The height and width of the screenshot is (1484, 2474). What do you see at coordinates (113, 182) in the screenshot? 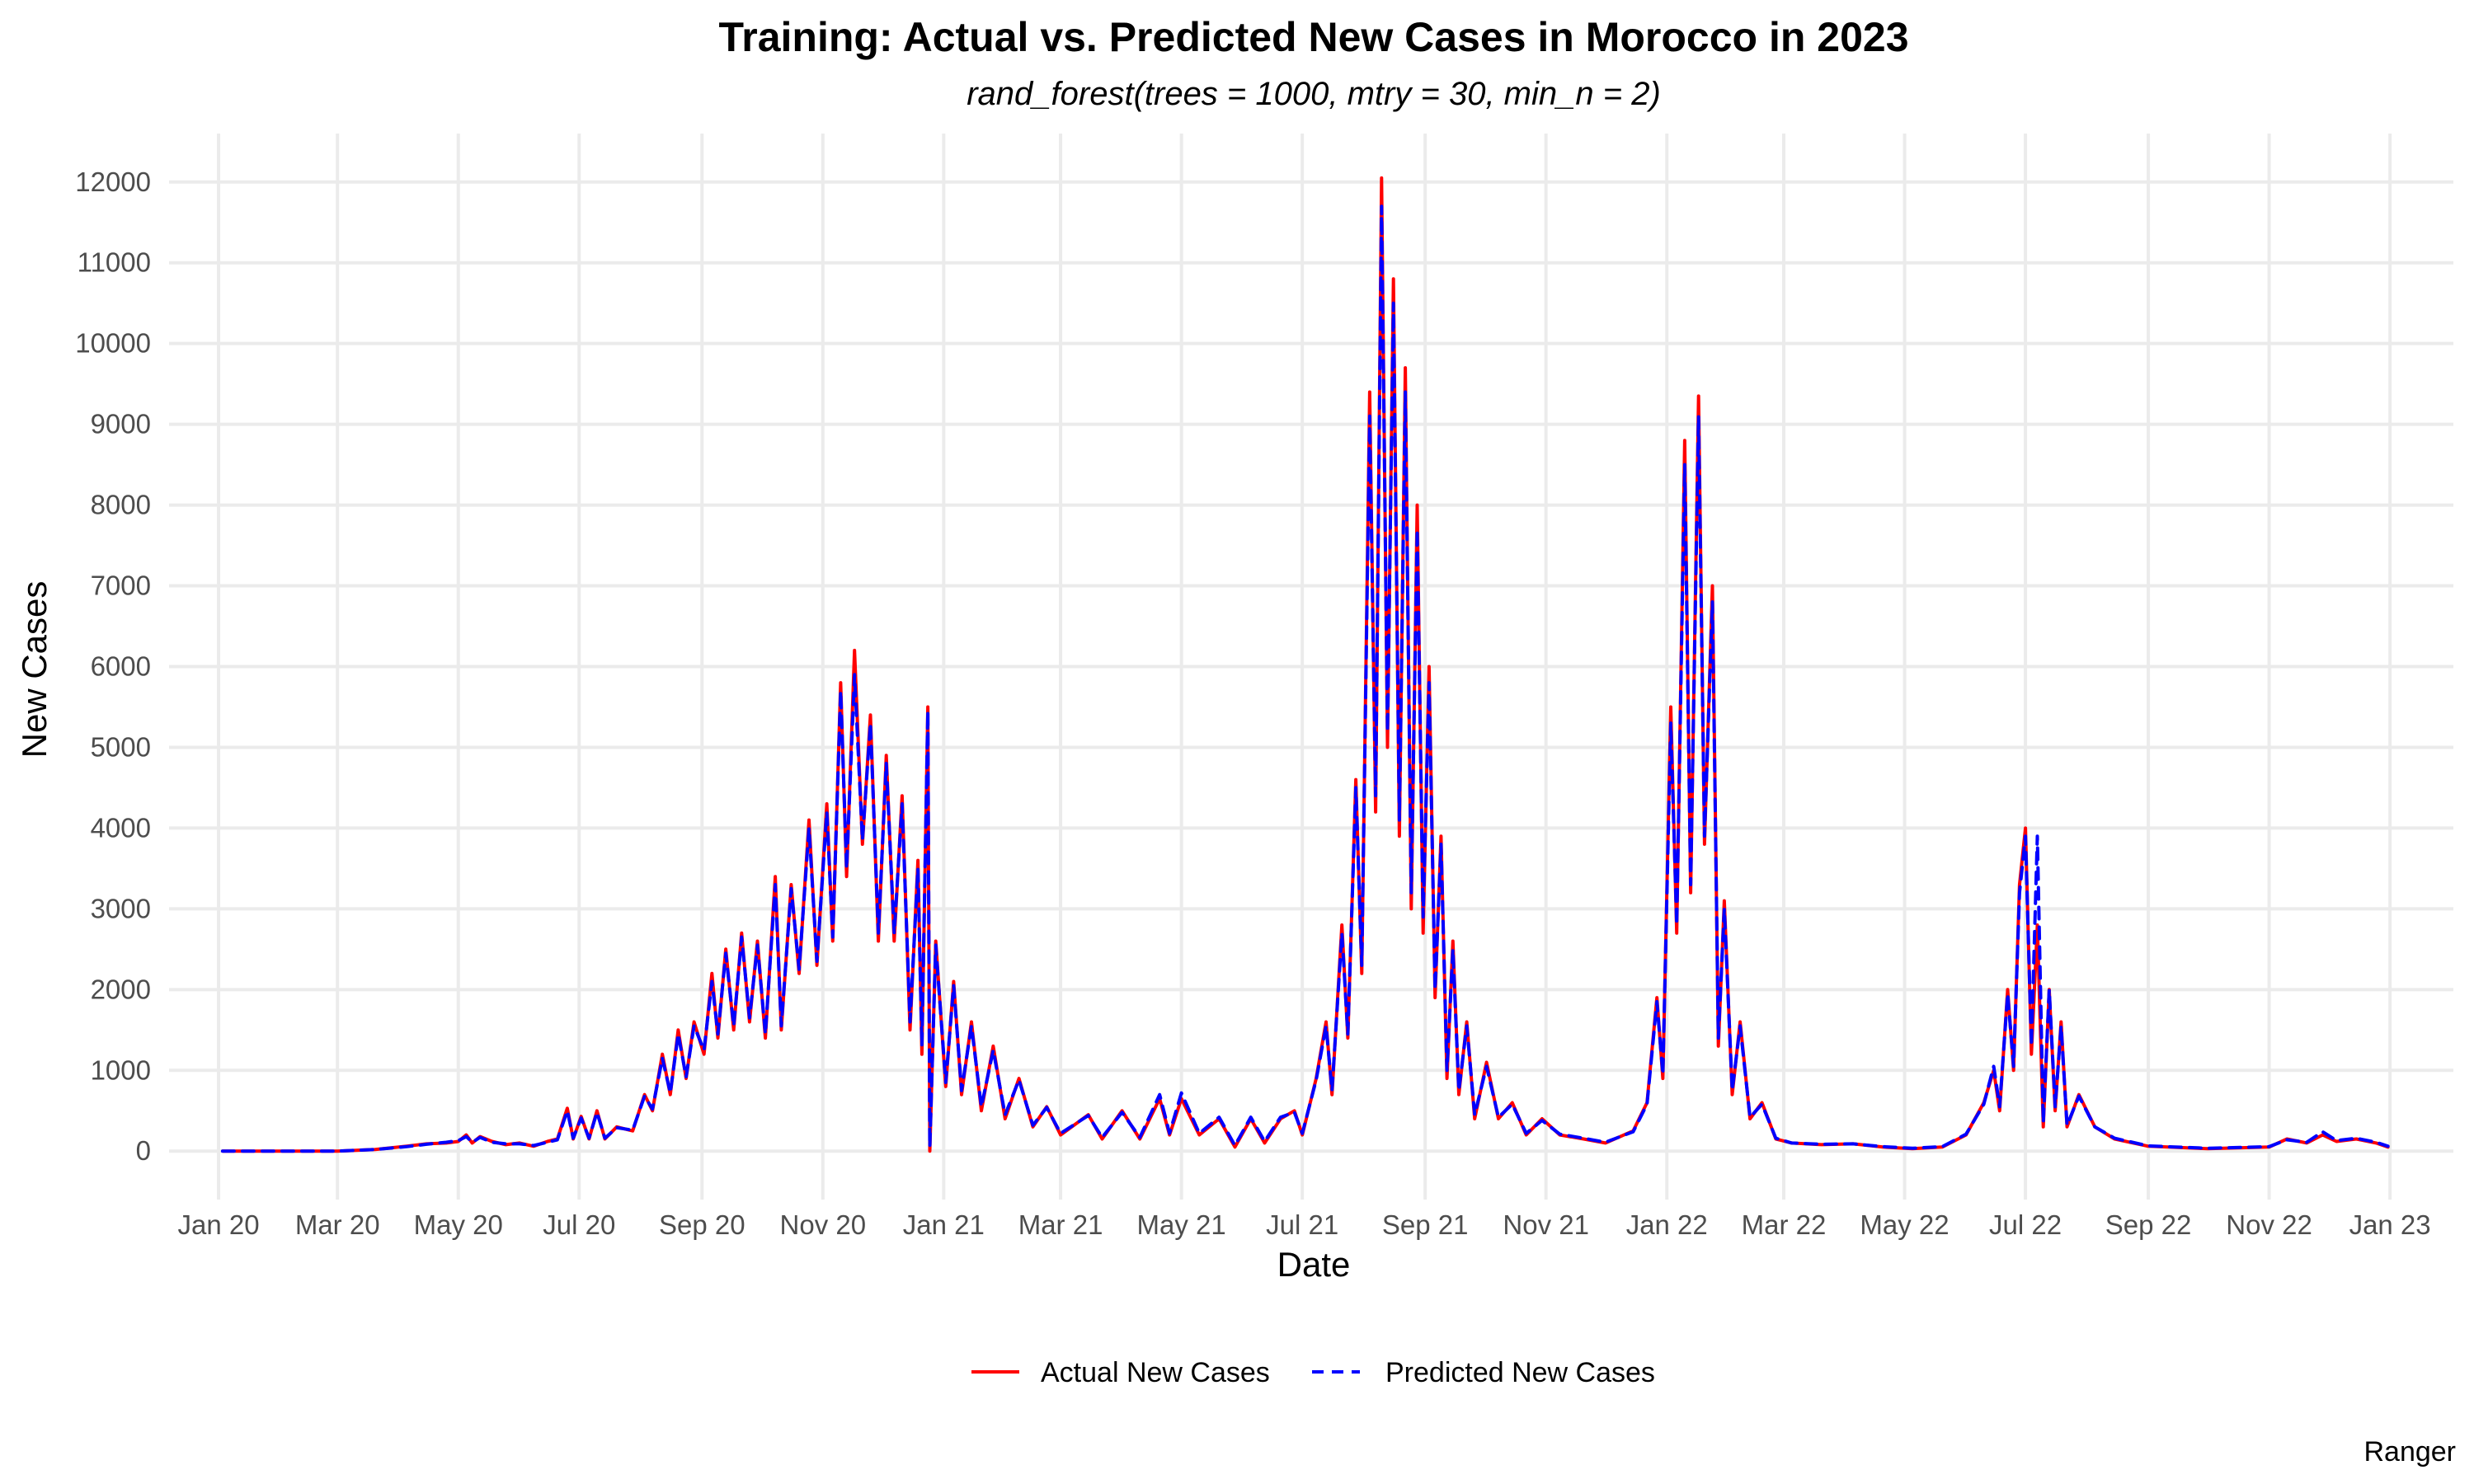
I see `y-tick-label: 12000` at bounding box center [113, 182].